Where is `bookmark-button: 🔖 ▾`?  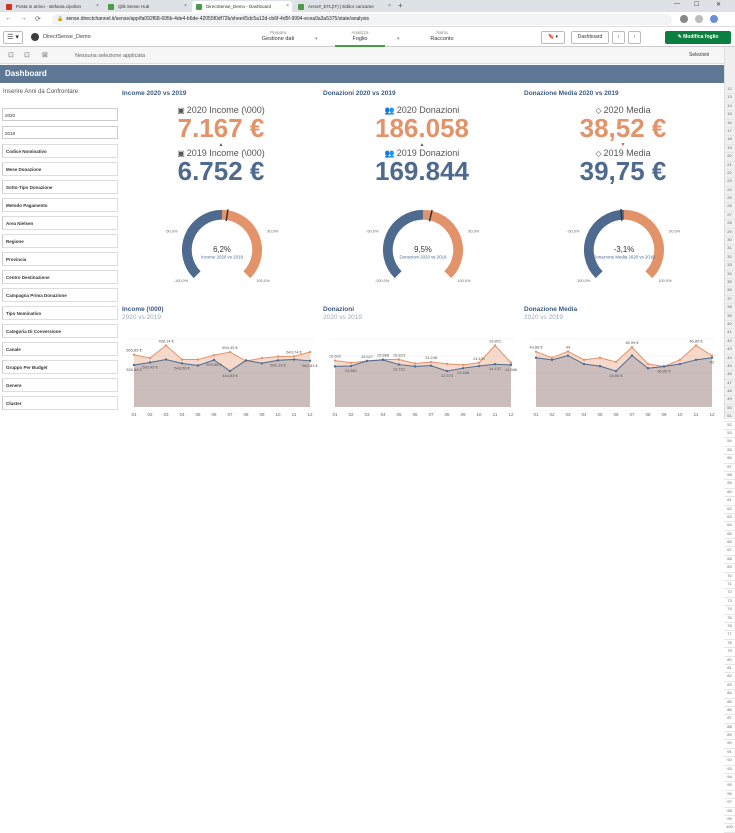
bookmark-button: 🔖 ▾ is located at coordinates (553, 37).